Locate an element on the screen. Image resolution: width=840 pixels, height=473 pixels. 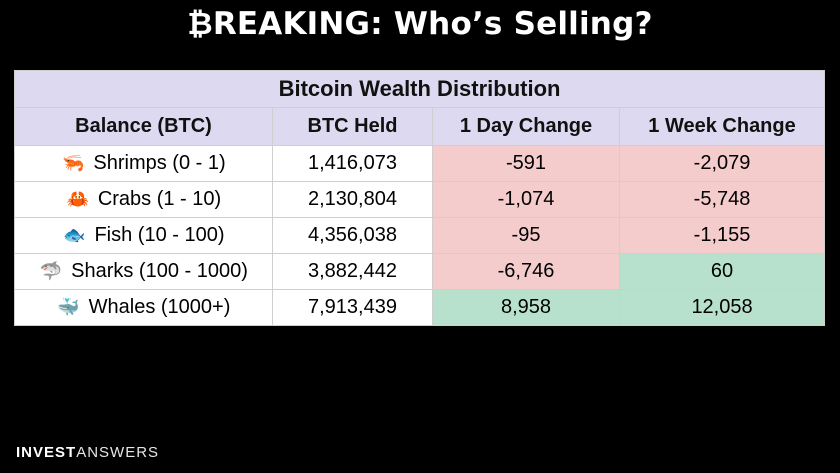
balance-cell: 🐟 Fish (10 - 100) is located at coordinates (143, 235).